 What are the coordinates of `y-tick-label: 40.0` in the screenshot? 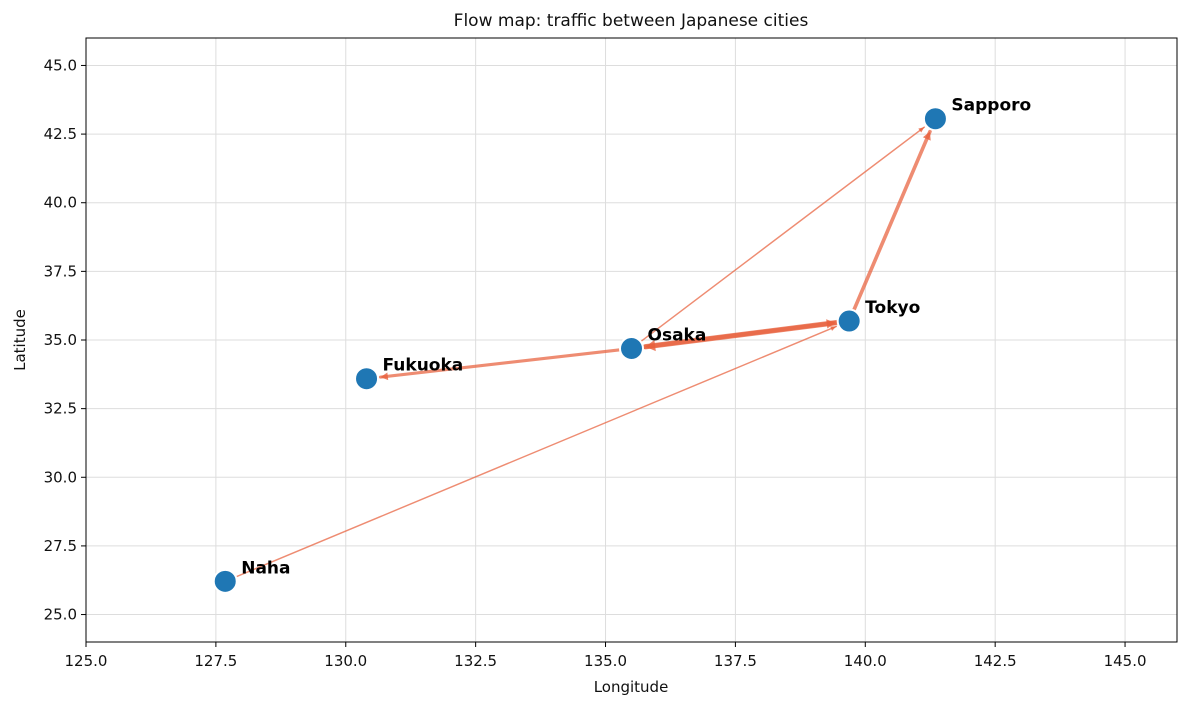 It's located at (60, 203).